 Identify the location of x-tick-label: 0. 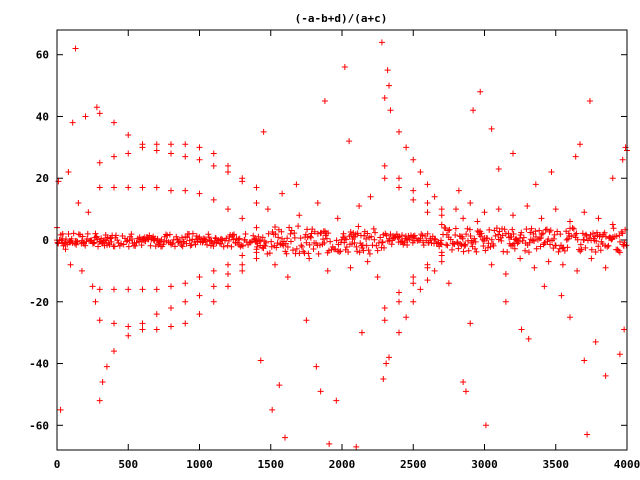
(57, 464).